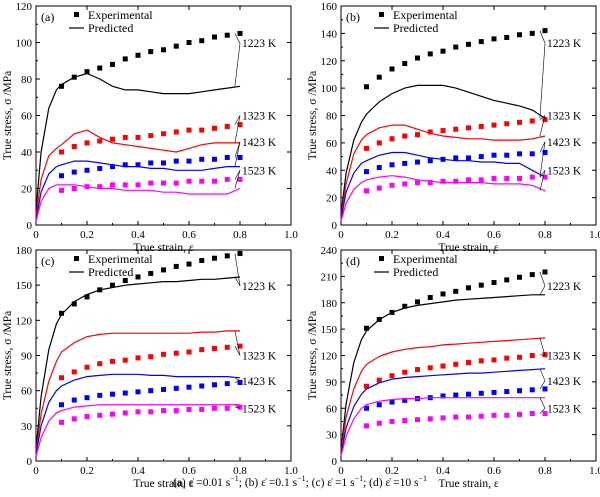  Describe the element at coordinates (27, 427) in the screenshot. I see `y-tick-label: 30` at that location.